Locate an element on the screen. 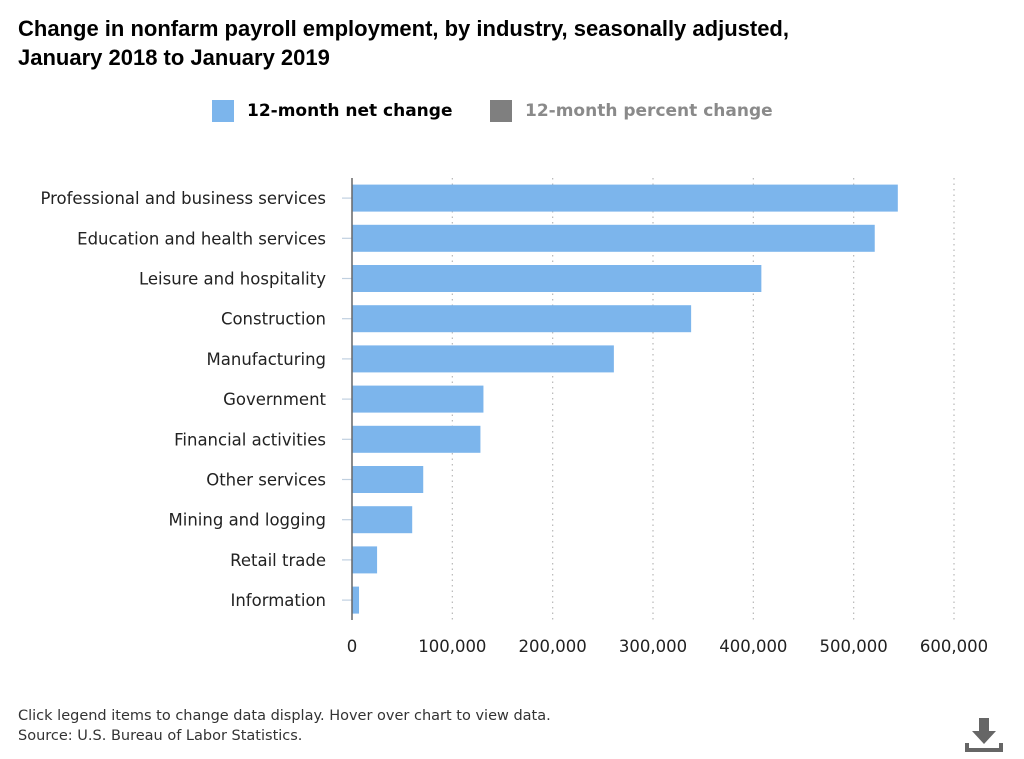  legend-item-net-change: 12-month net change is located at coordinates (332, 111).